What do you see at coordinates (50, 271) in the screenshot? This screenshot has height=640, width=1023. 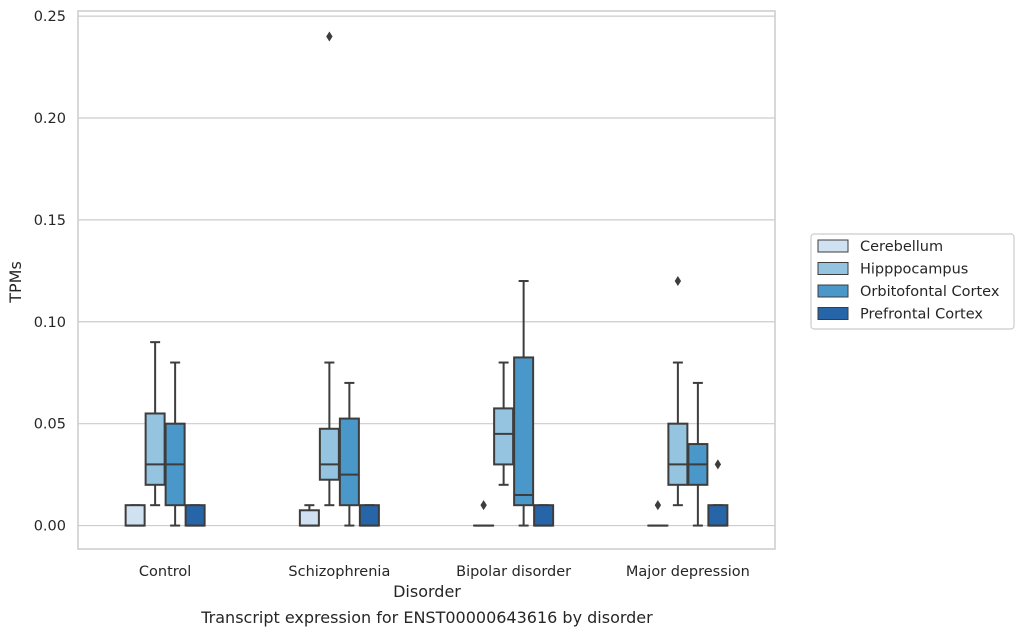 I see `y-tick-labels: 0.00 0.05 0.10 0.15 0.20 0.25` at bounding box center [50, 271].